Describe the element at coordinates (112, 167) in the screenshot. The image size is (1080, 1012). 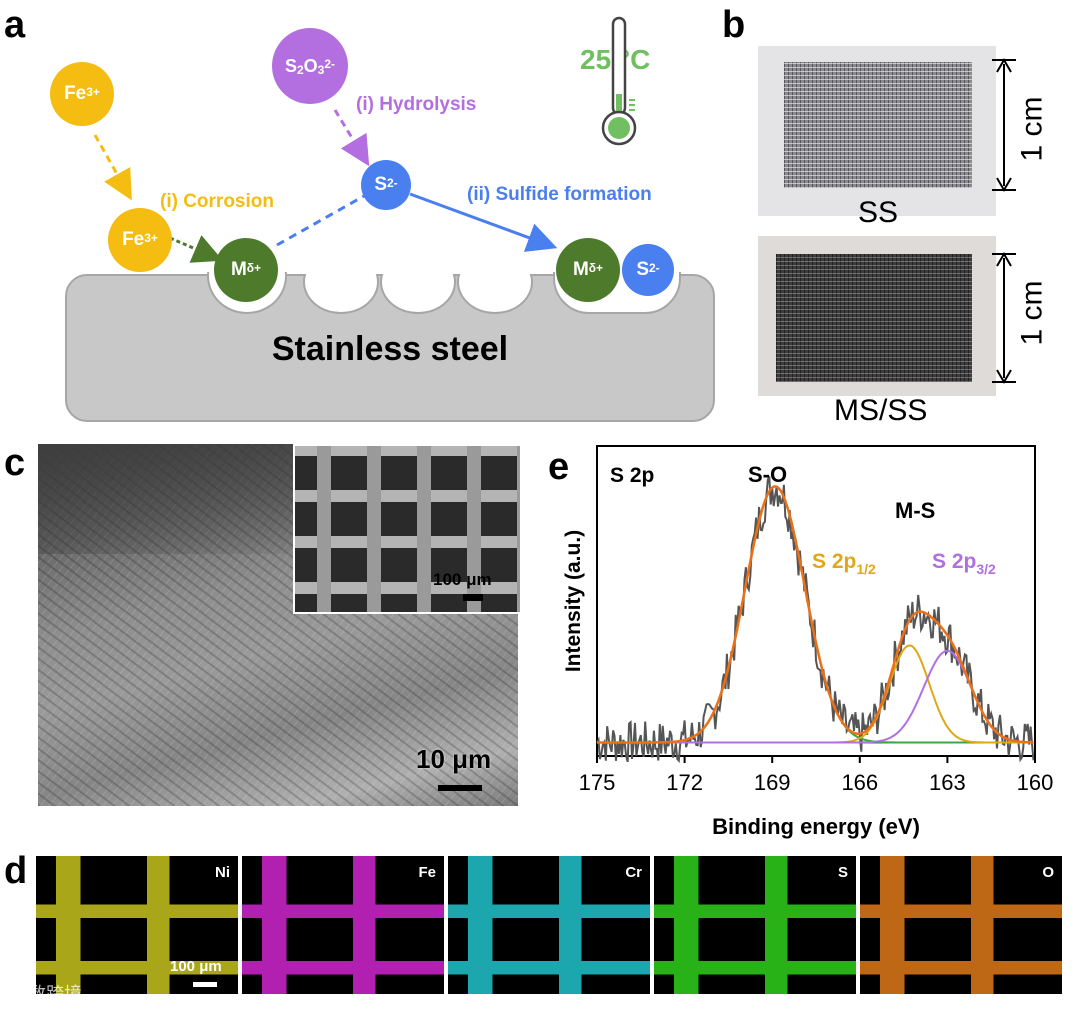
I see `fe-arrow` at that location.